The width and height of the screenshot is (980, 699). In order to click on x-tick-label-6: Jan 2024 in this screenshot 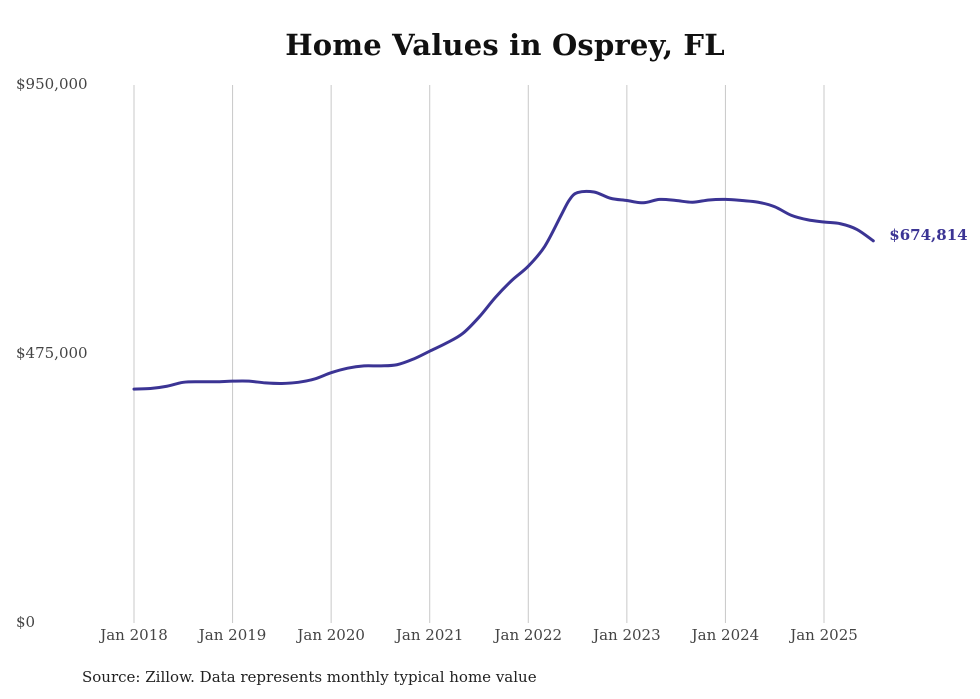, I will do `click(725, 635)`.